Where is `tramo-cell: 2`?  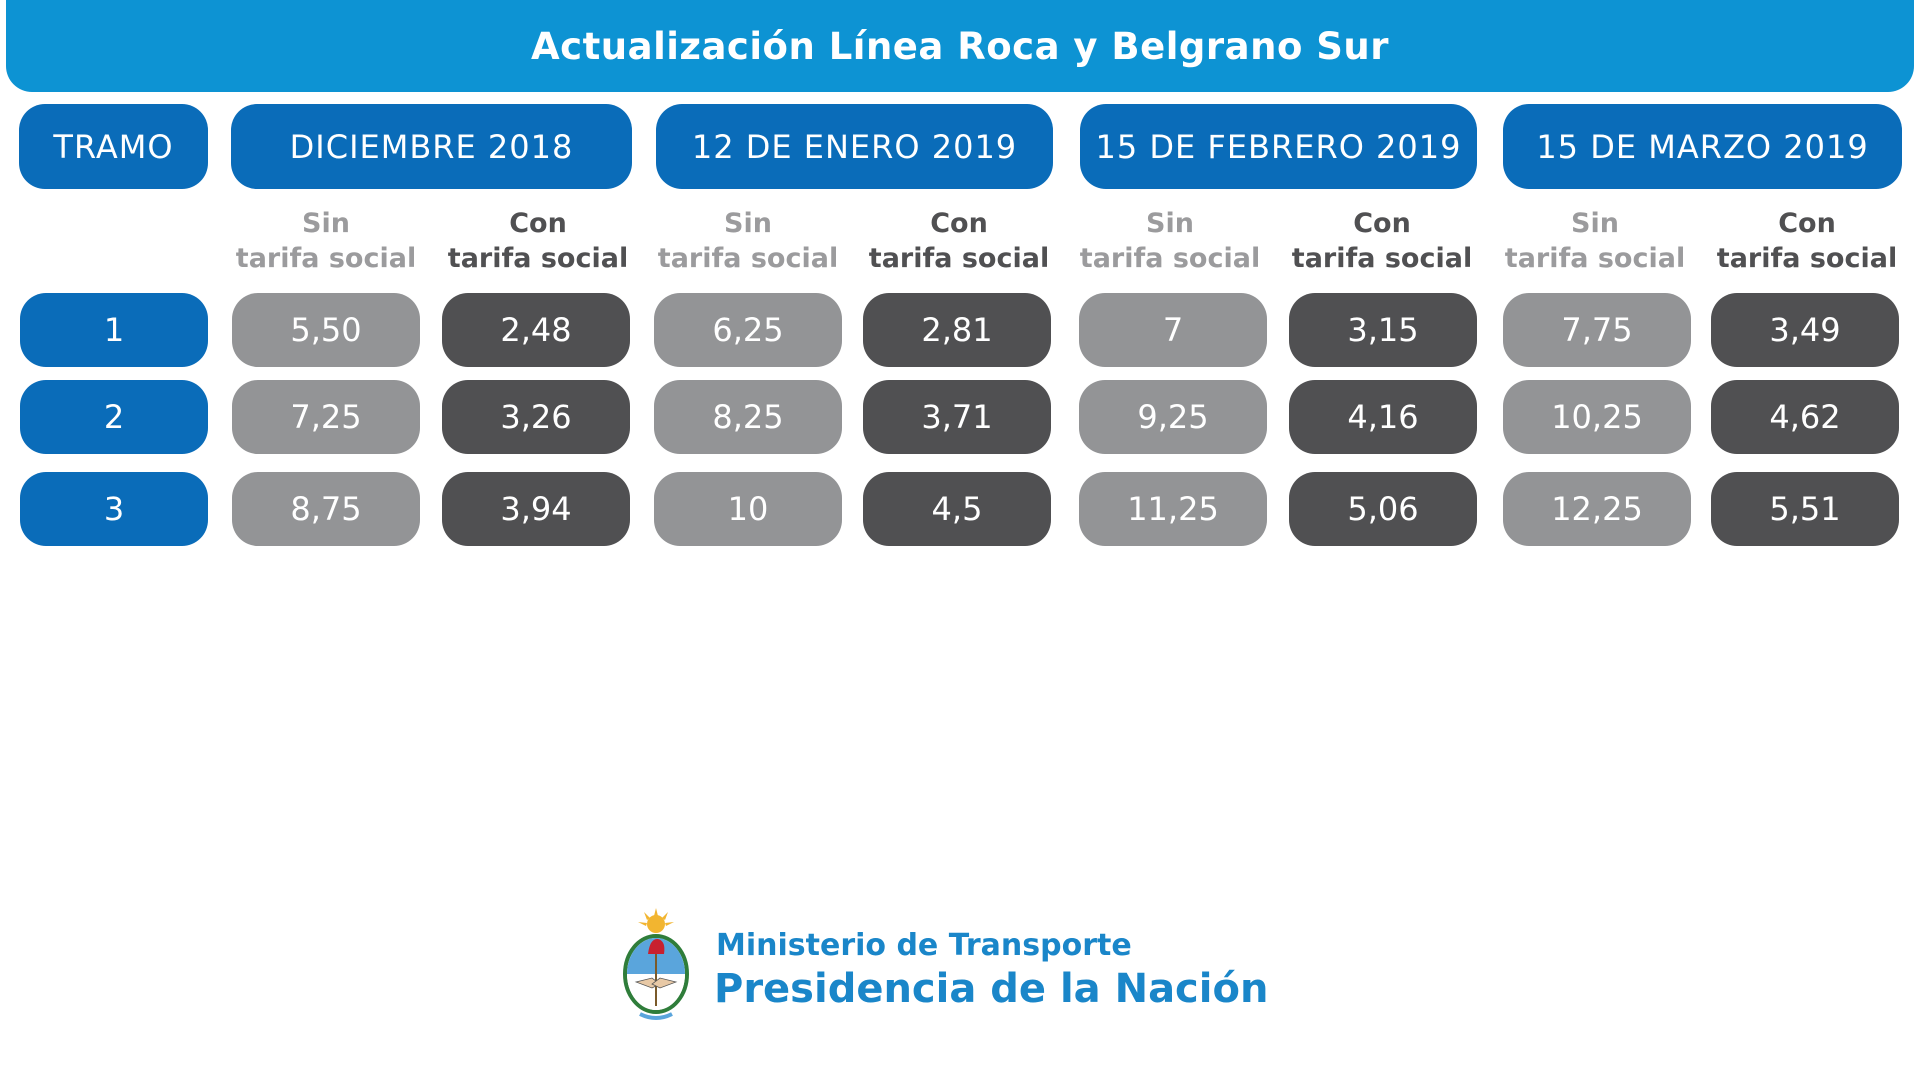 tramo-cell: 2 is located at coordinates (114, 417).